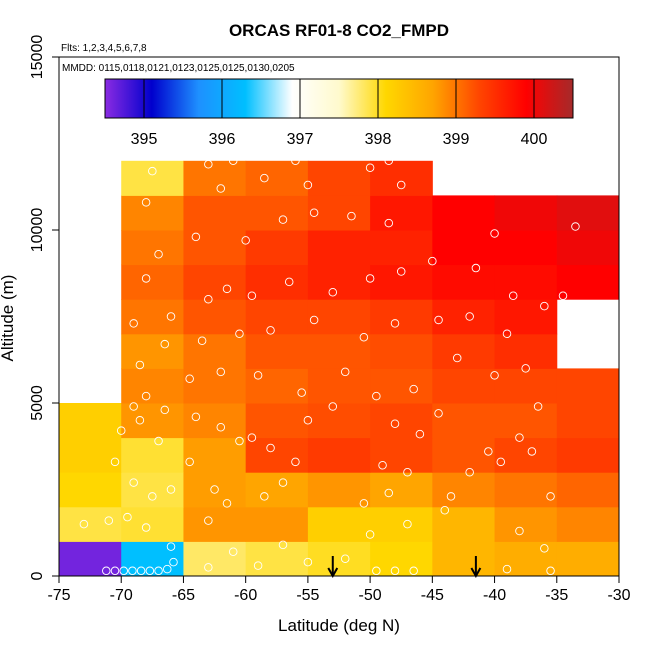 Image resolution: width=650 pixels, height=650 pixels. What do you see at coordinates (245, 595) in the screenshot?
I see `x-tick-label: -60` at bounding box center [245, 595].